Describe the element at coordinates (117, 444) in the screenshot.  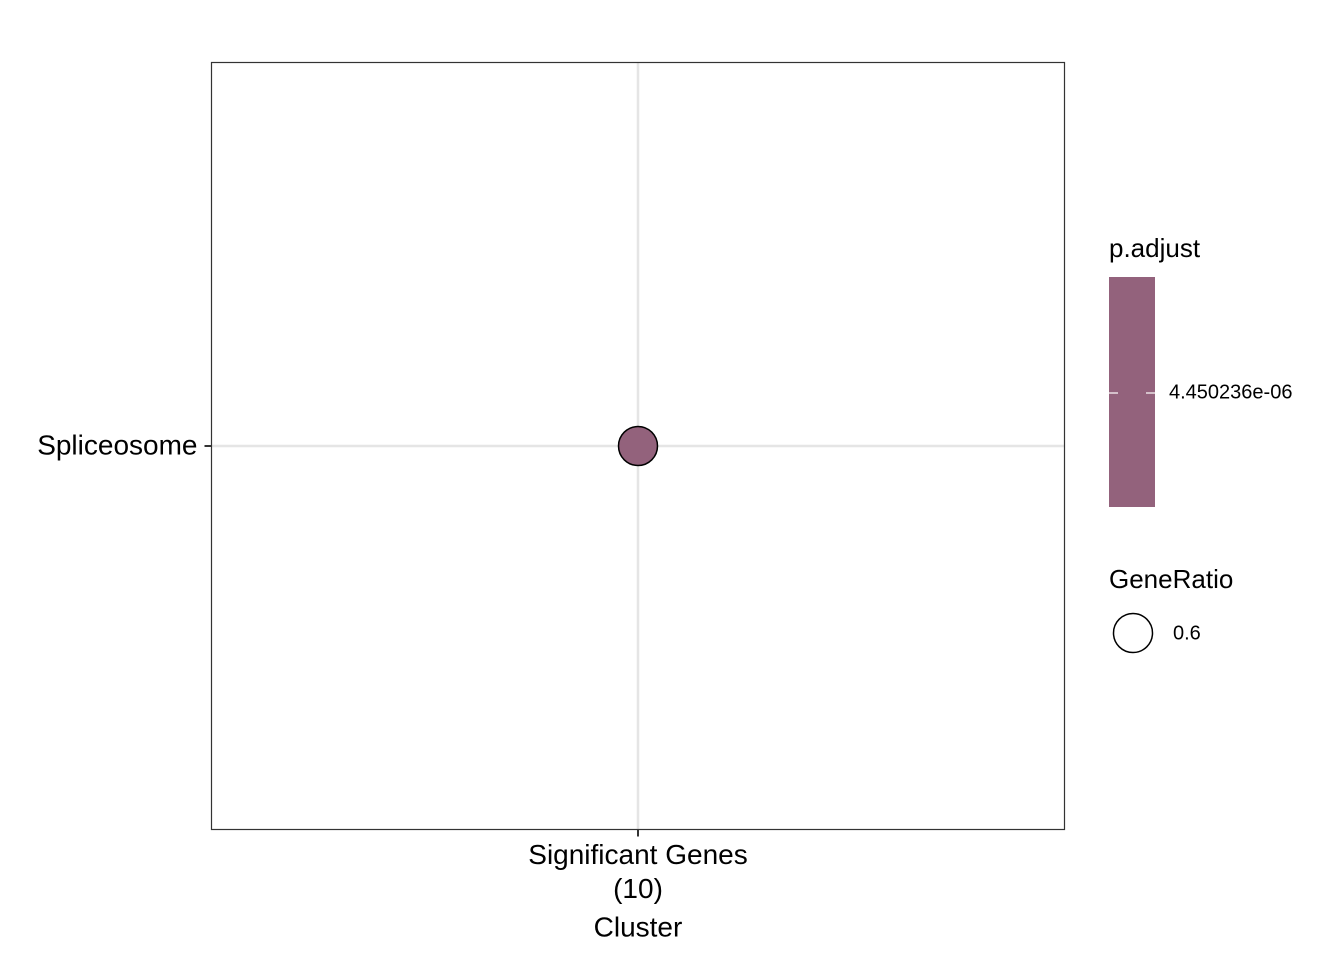
I see `y-tick-label: Spliceosome` at that location.